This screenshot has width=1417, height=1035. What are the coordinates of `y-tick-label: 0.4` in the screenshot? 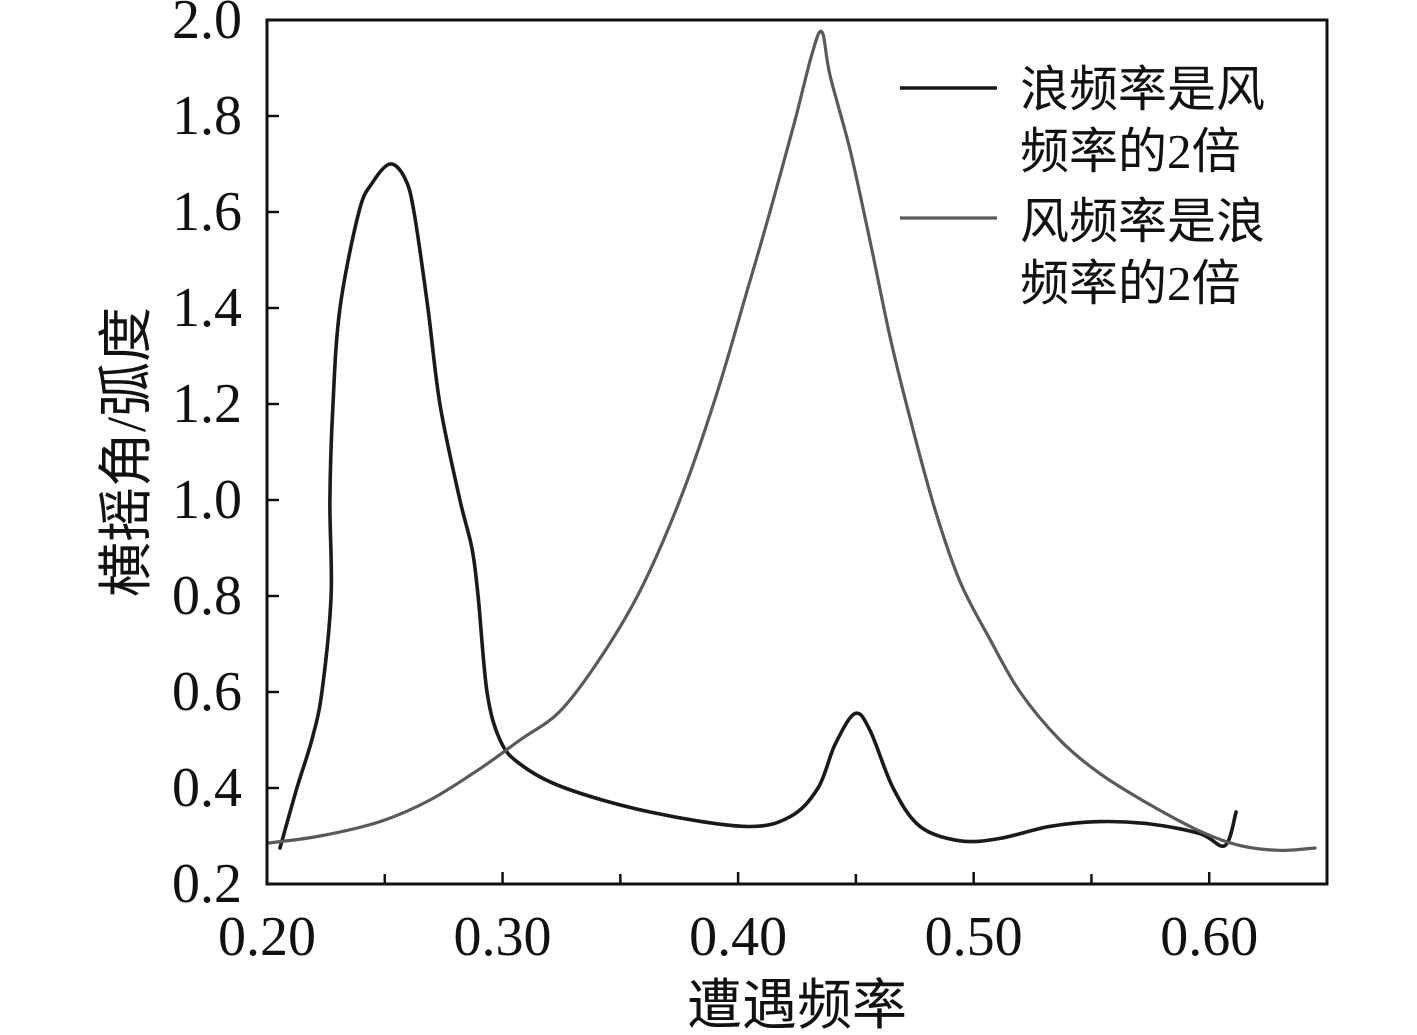 It's located at (207, 788).